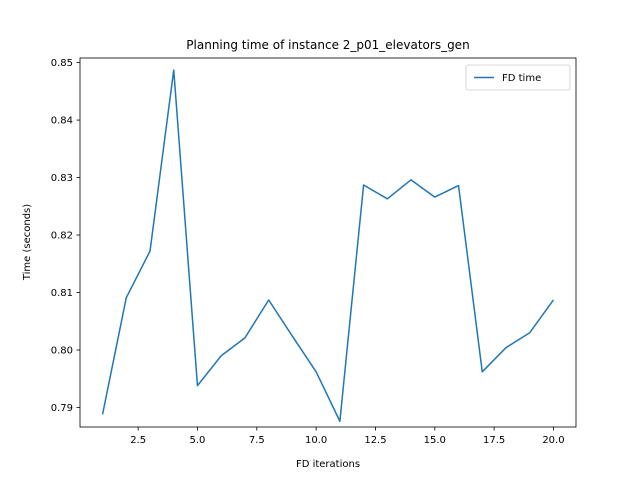  What do you see at coordinates (521, 78) in the screenshot?
I see `legend-label: FD time` at bounding box center [521, 78].